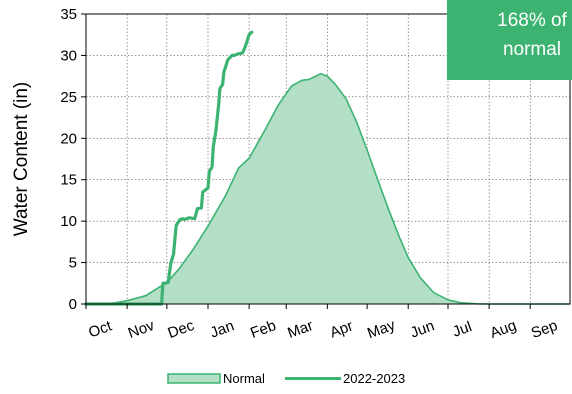  Describe the element at coordinates (422, 329) in the screenshot. I see `x-tick-label: Jun` at that location.